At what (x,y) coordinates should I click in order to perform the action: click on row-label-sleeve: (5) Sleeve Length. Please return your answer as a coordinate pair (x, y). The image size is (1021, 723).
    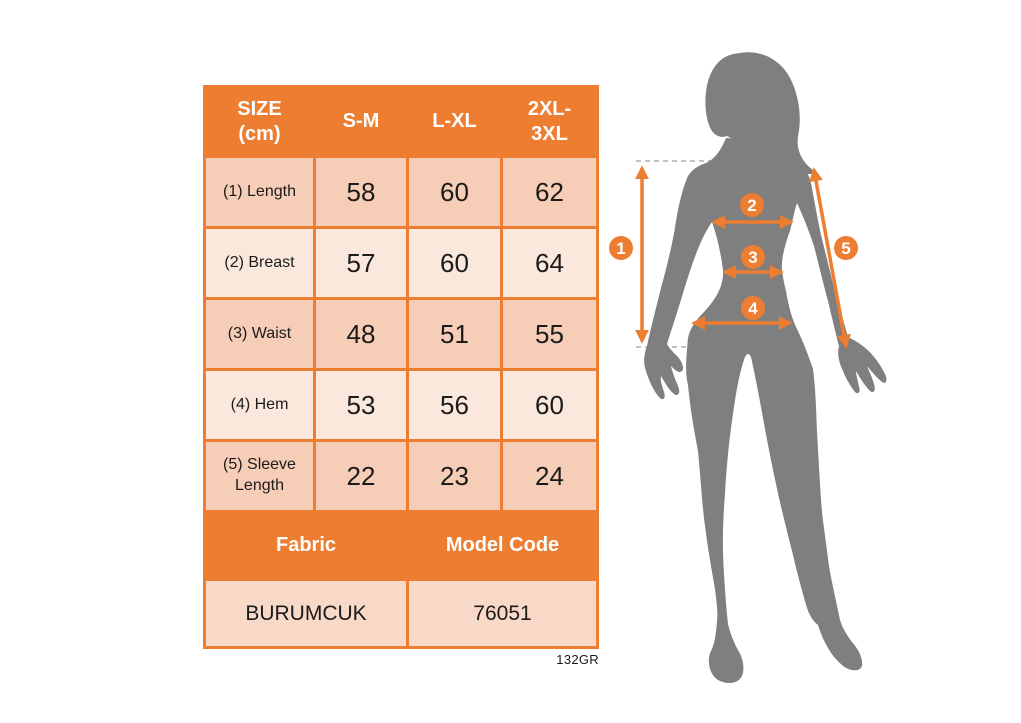
    Looking at the image, I should click on (259, 476).